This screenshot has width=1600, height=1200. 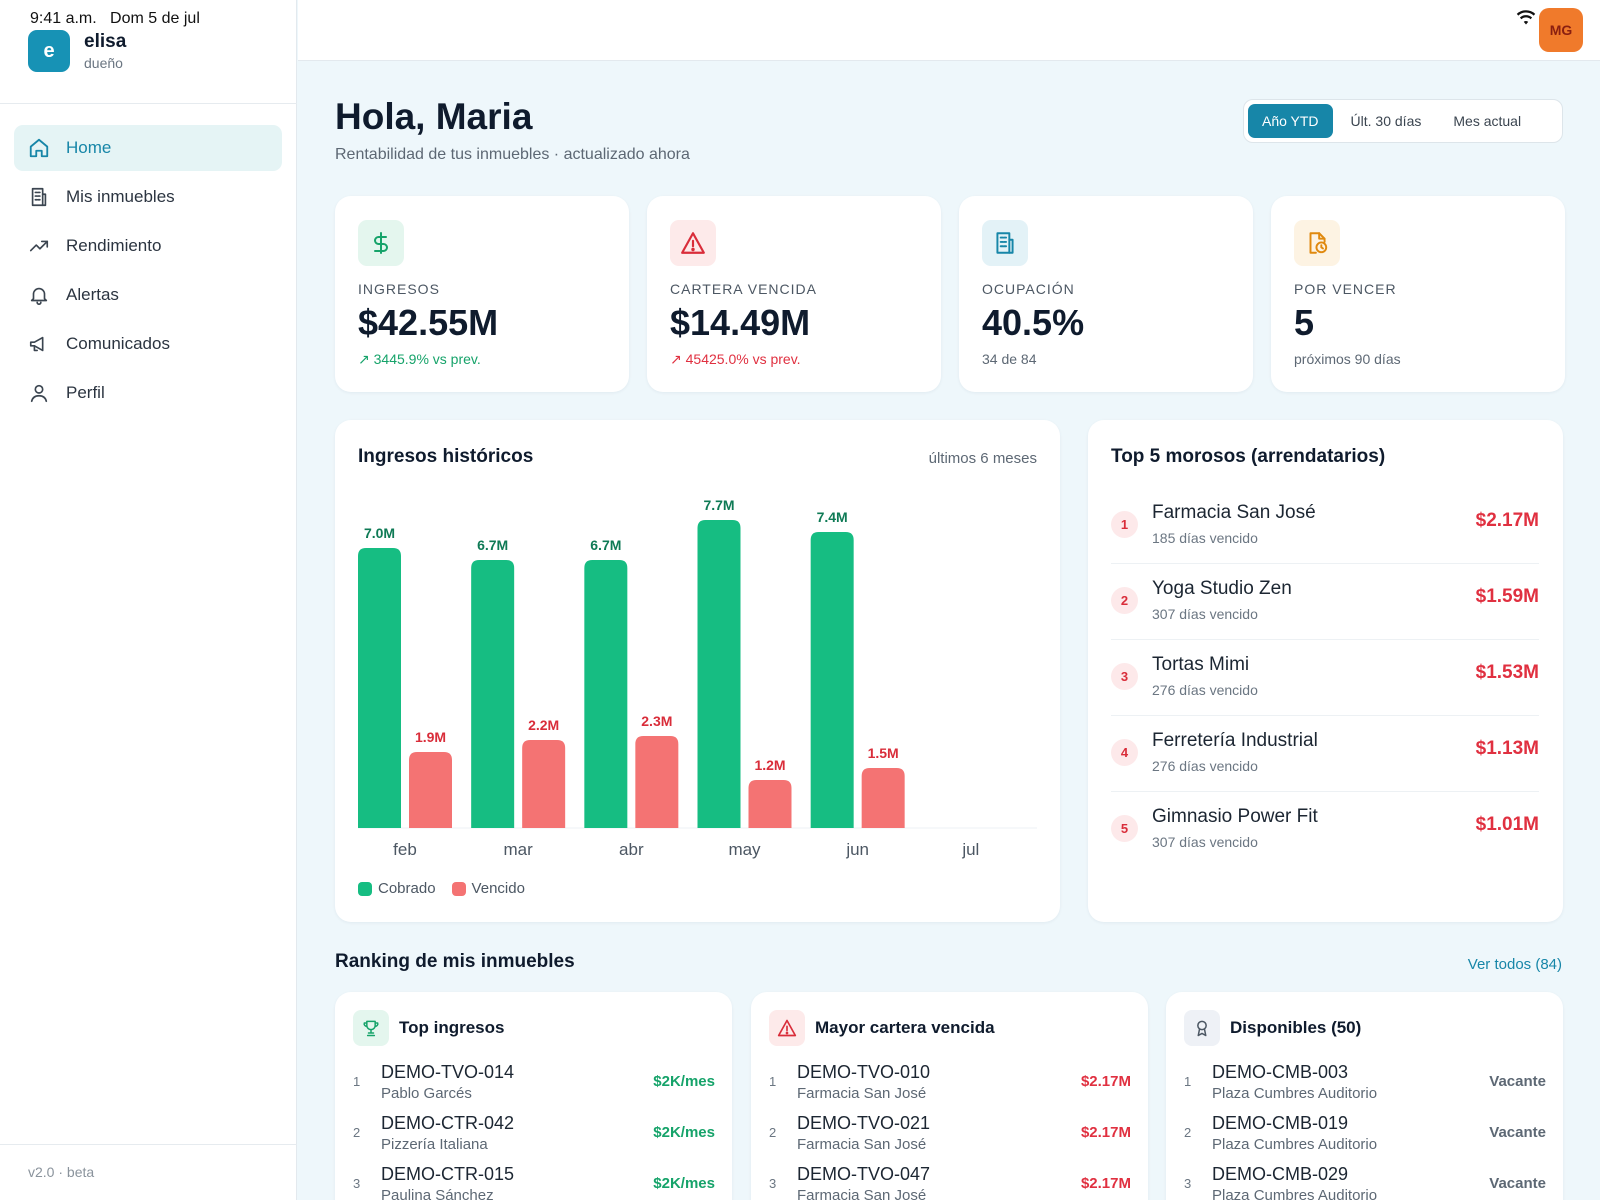 What do you see at coordinates (63, 18) in the screenshot?
I see `status-clock: 9:41 a.m.` at bounding box center [63, 18].